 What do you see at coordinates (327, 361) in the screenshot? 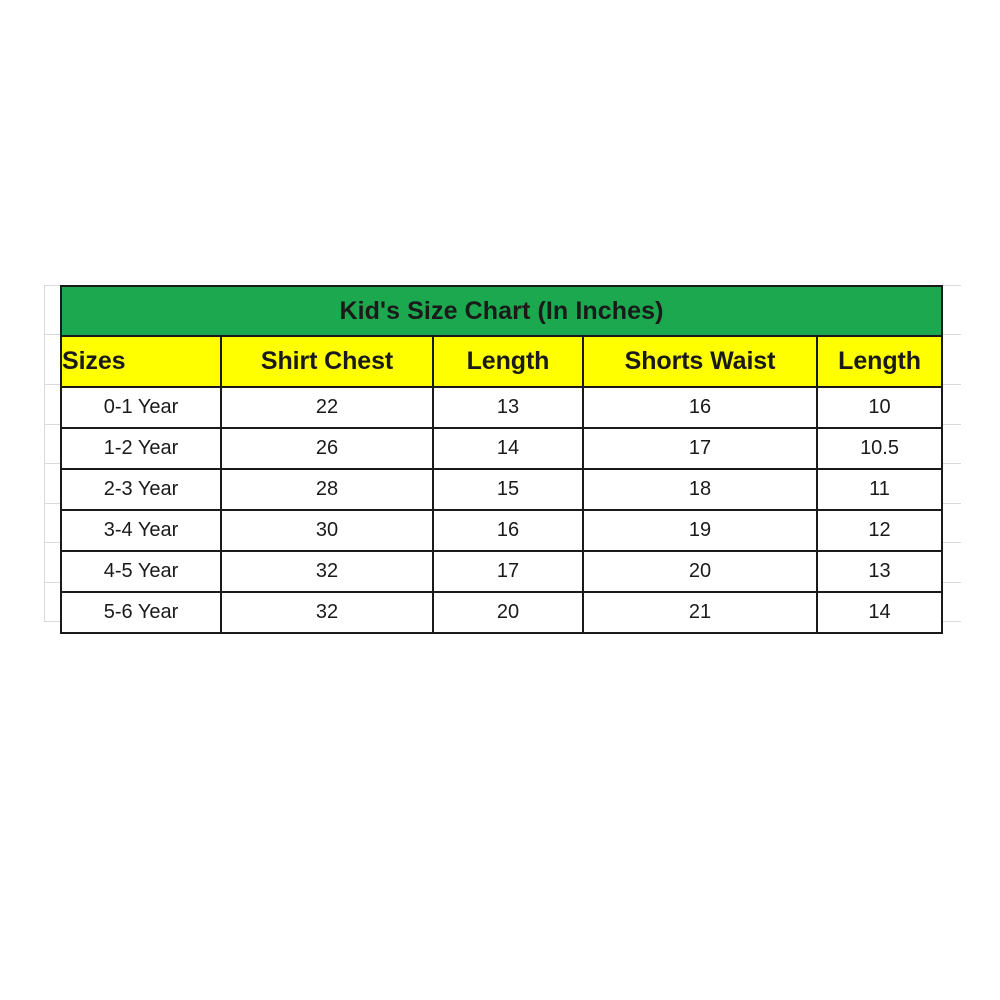
I see `column-header-shirt-chest: Shirt Chest` at bounding box center [327, 361].